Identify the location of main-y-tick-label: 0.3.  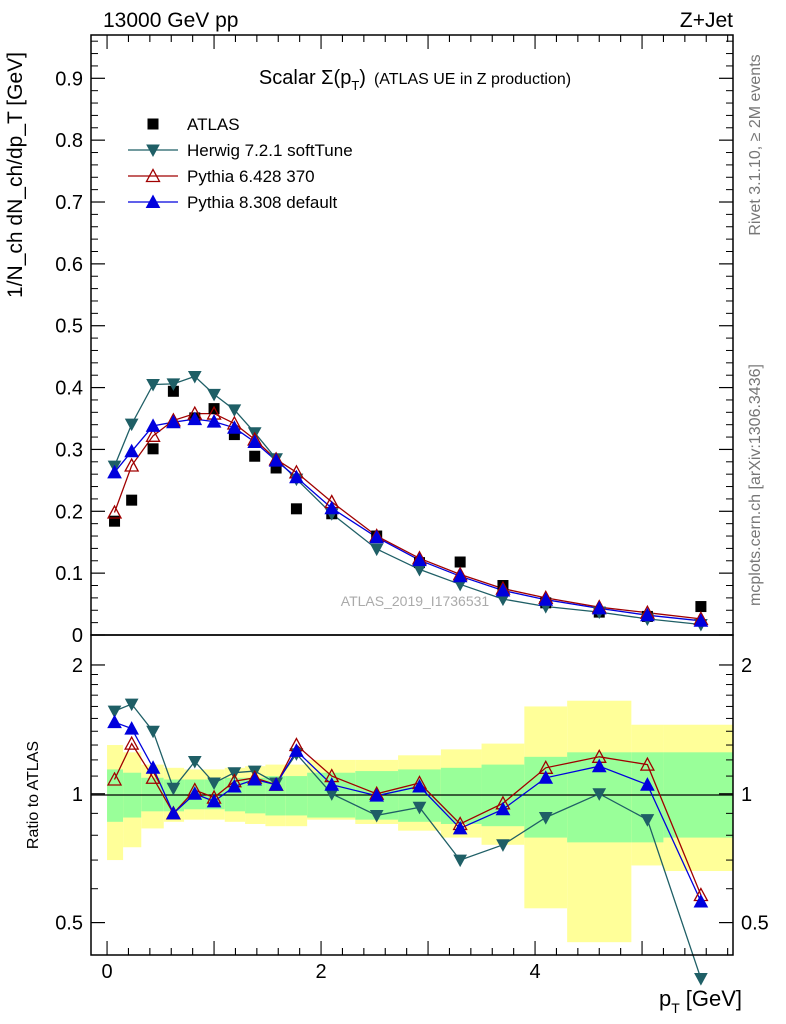
(69, 450).